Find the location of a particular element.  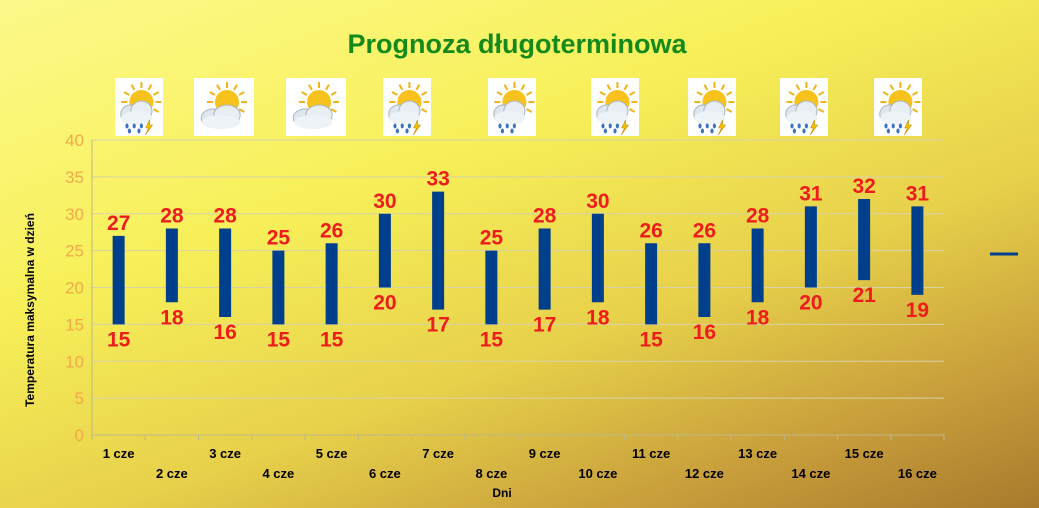

y-tick-label: 25 is located at coordinates (74, 251).